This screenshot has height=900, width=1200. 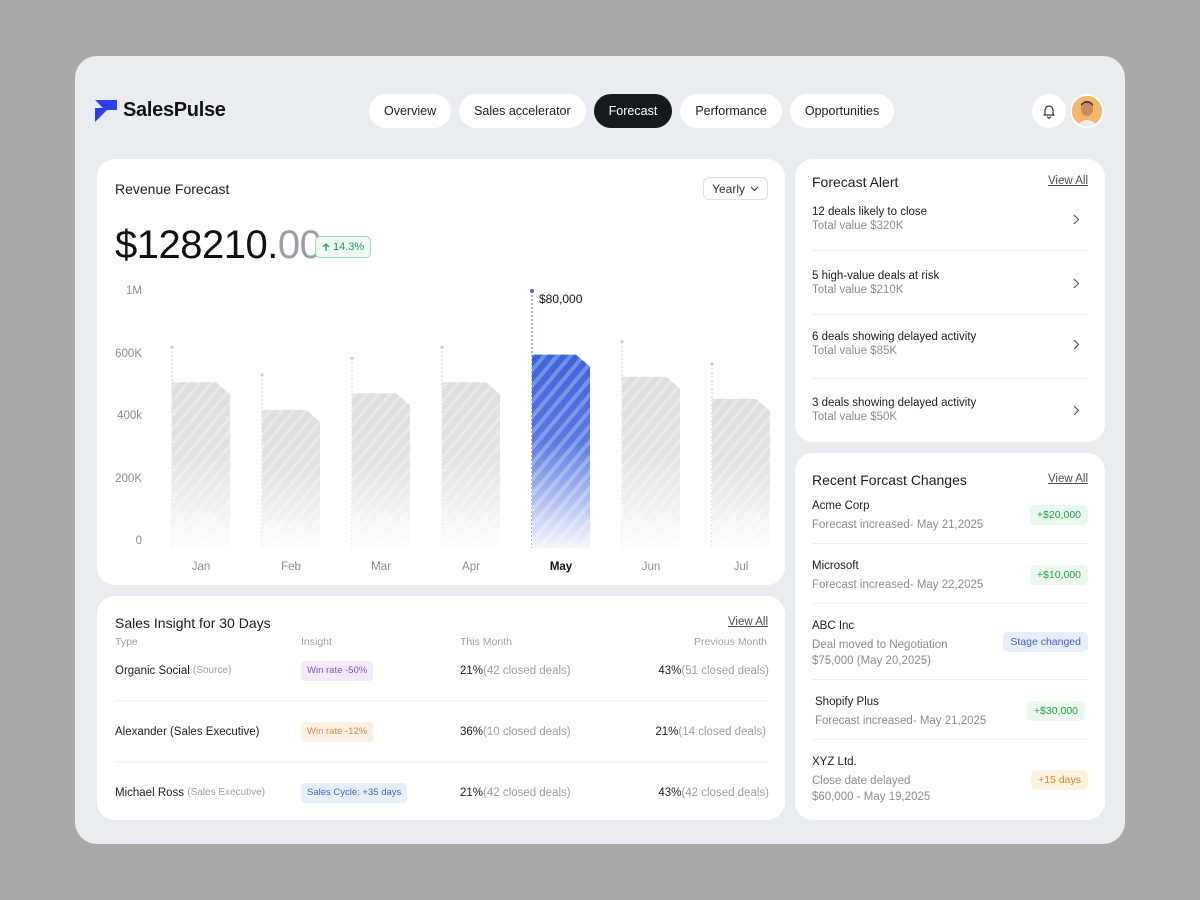 I want to click on col-header-previous-month: Previous Month, so click(x=730, y=642).